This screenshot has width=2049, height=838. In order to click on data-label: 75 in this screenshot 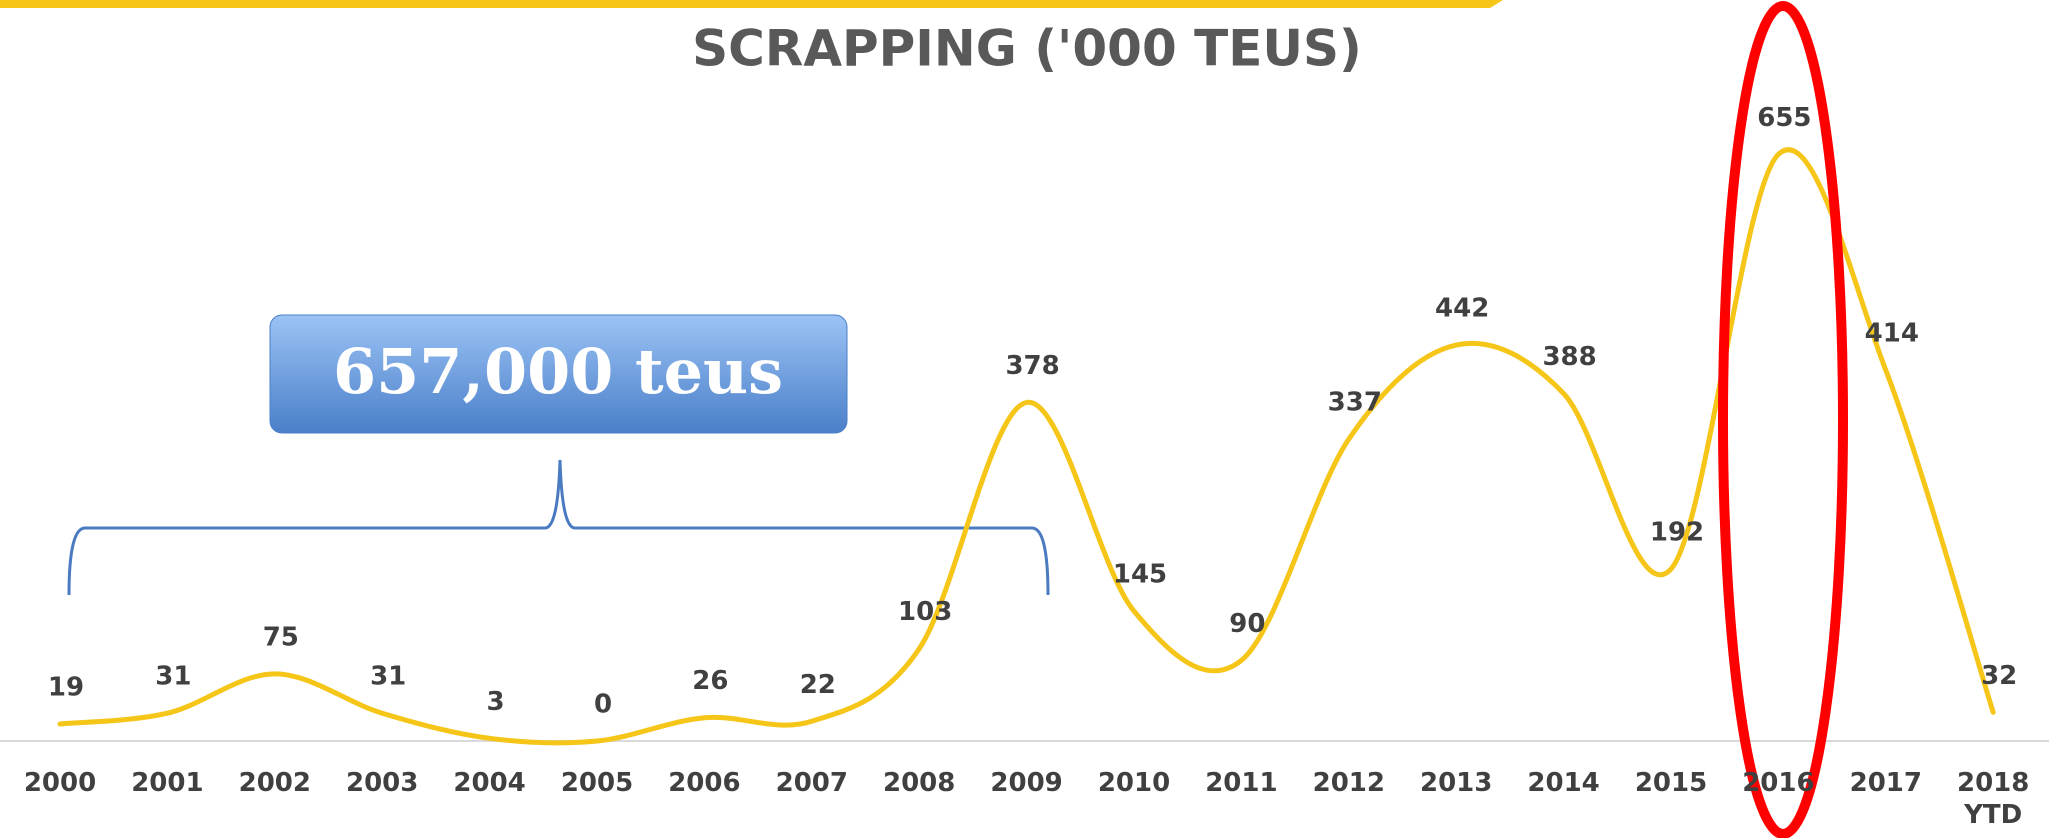, I will do `click(281, 637)`.